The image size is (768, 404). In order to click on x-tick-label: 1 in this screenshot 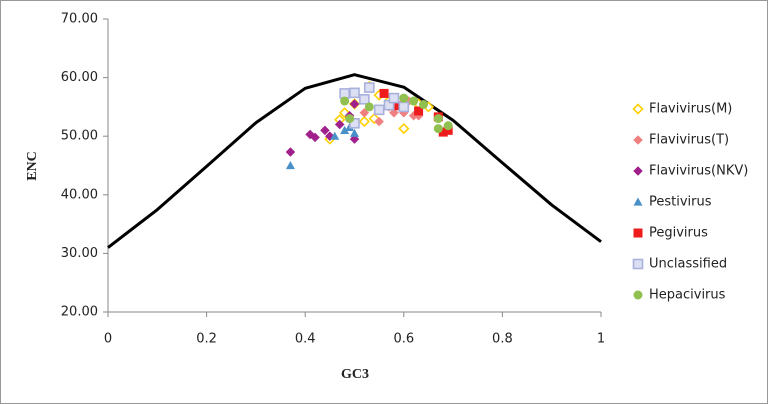, I will do `click(601, 339)`.